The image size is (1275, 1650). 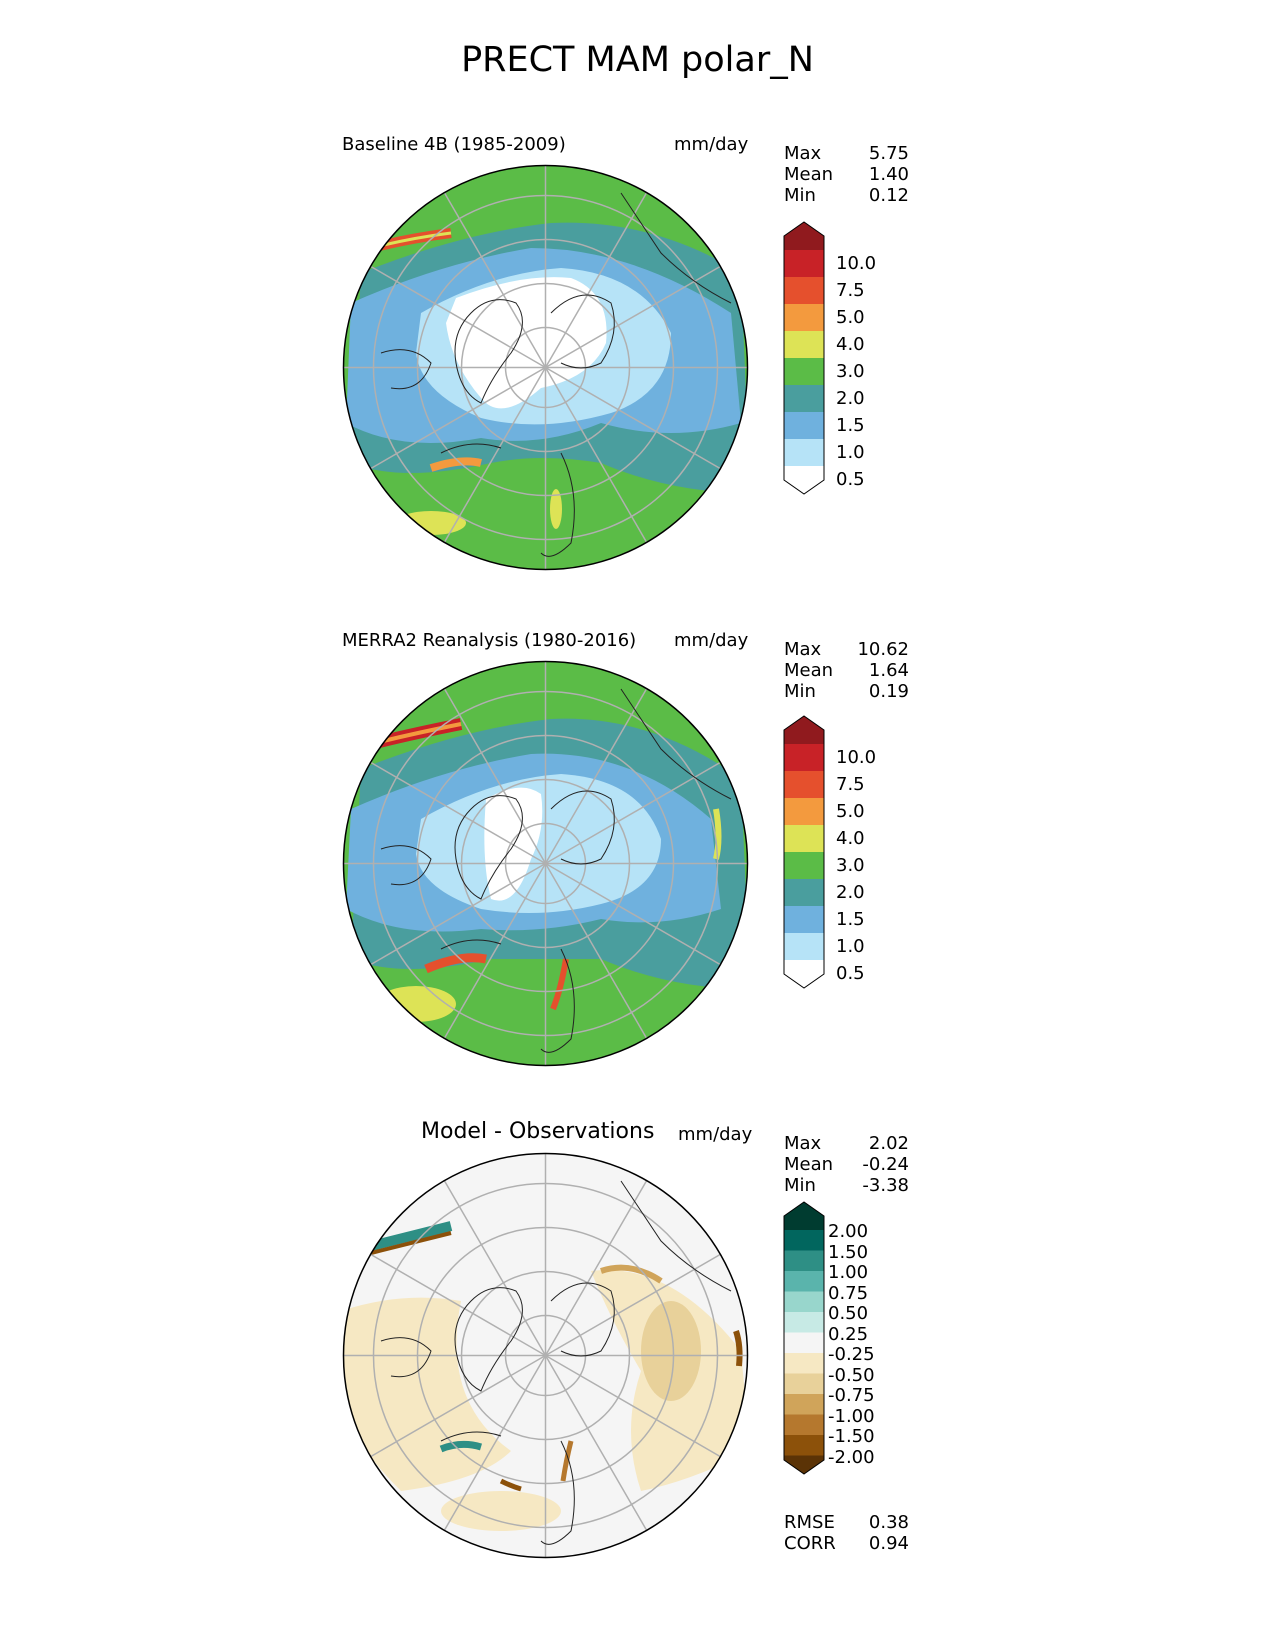 What do you see at coordinates (888, 1143) in the screenshot?
I see `stat-value: 2.02` at bounding box center [888, 1143].